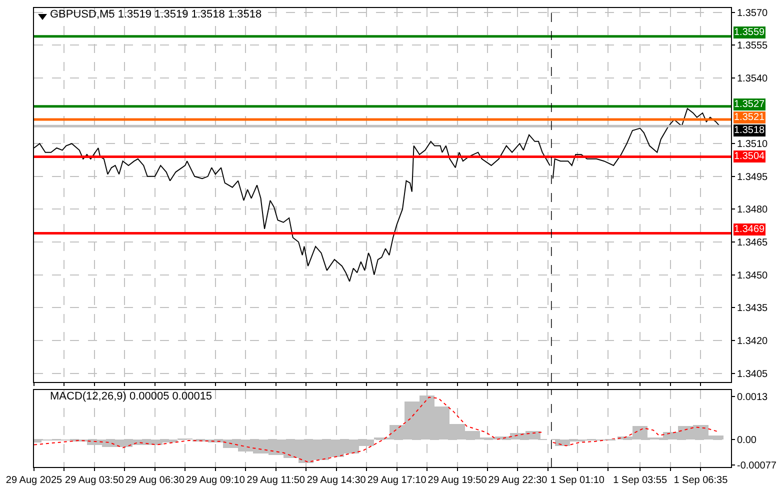  What do you see at coordinates (750, 104) in the screenshot?
I see `ref-line-label: 1.3527` at bounding box center [750, 104].